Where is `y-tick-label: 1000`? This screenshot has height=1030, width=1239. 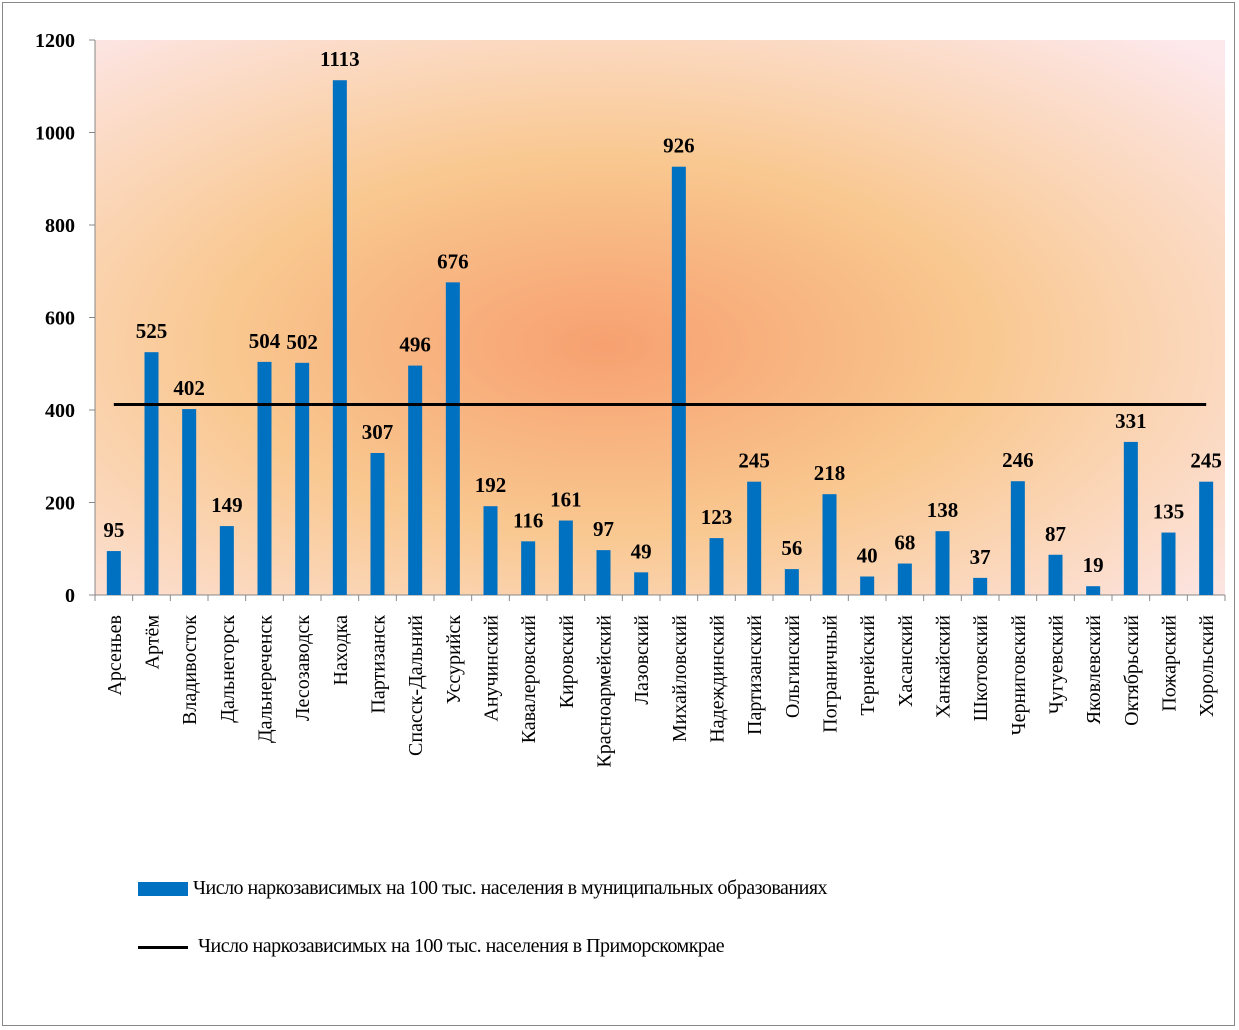
y-tick-label: 1000 is located at coordinates (55, 134).